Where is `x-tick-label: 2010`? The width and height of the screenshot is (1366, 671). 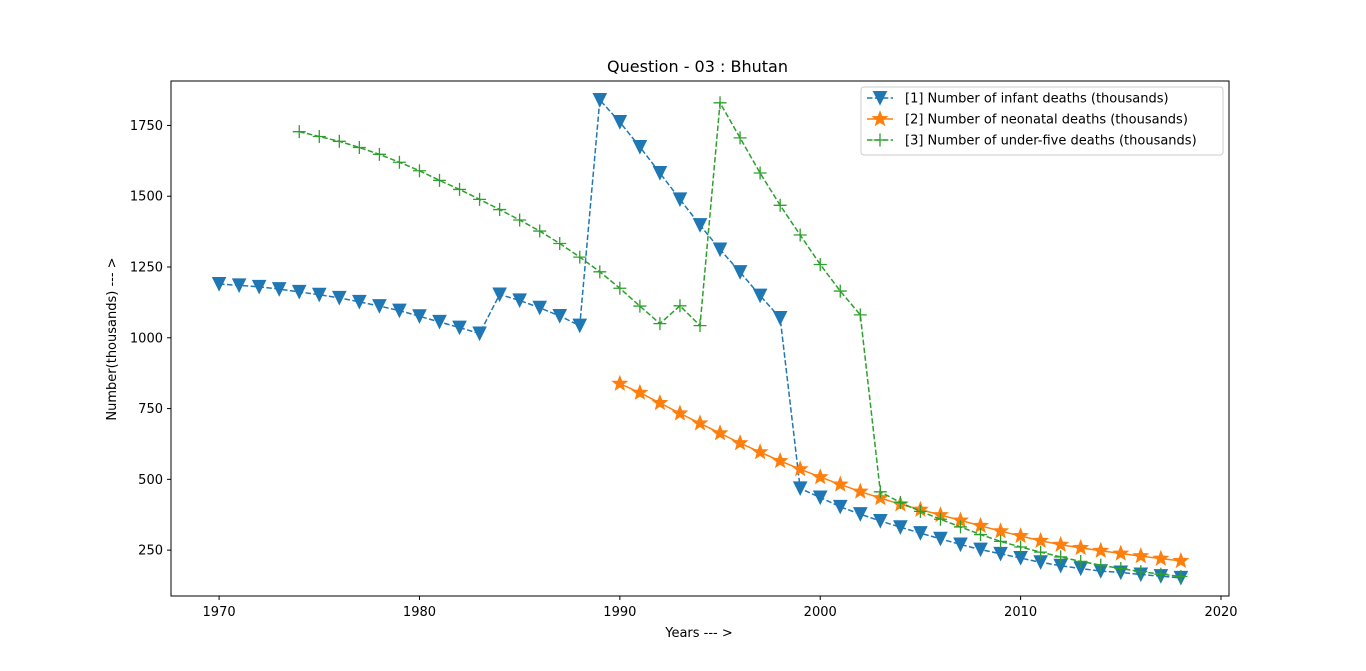 x-tick-label: 2010 is located at coordinates (1020, 612).